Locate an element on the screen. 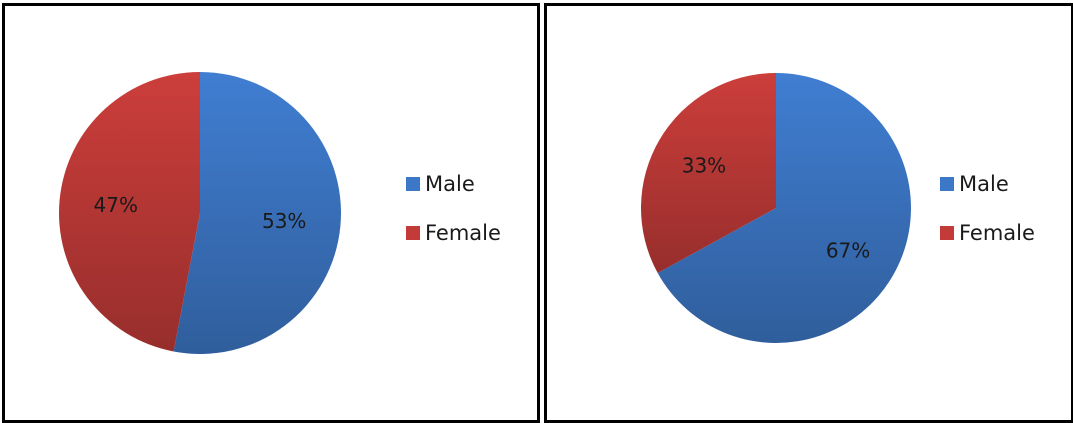  slice-label-male: 53% is located at coordinates (284, 221).